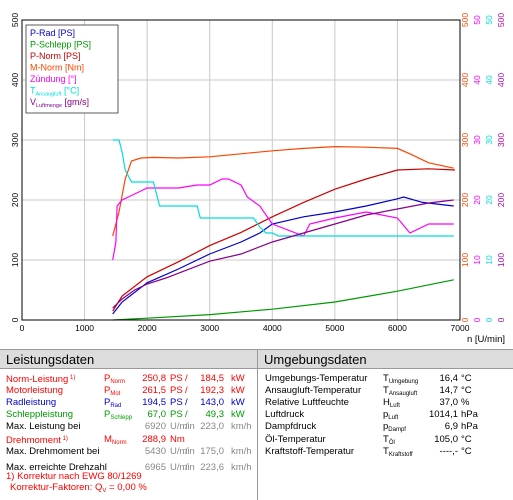 The width and height of the screenshot is (513, 500). Describe the element at coordinates (212, 426) in the screenshot. I see `row-value-2: 223,0` at that location.